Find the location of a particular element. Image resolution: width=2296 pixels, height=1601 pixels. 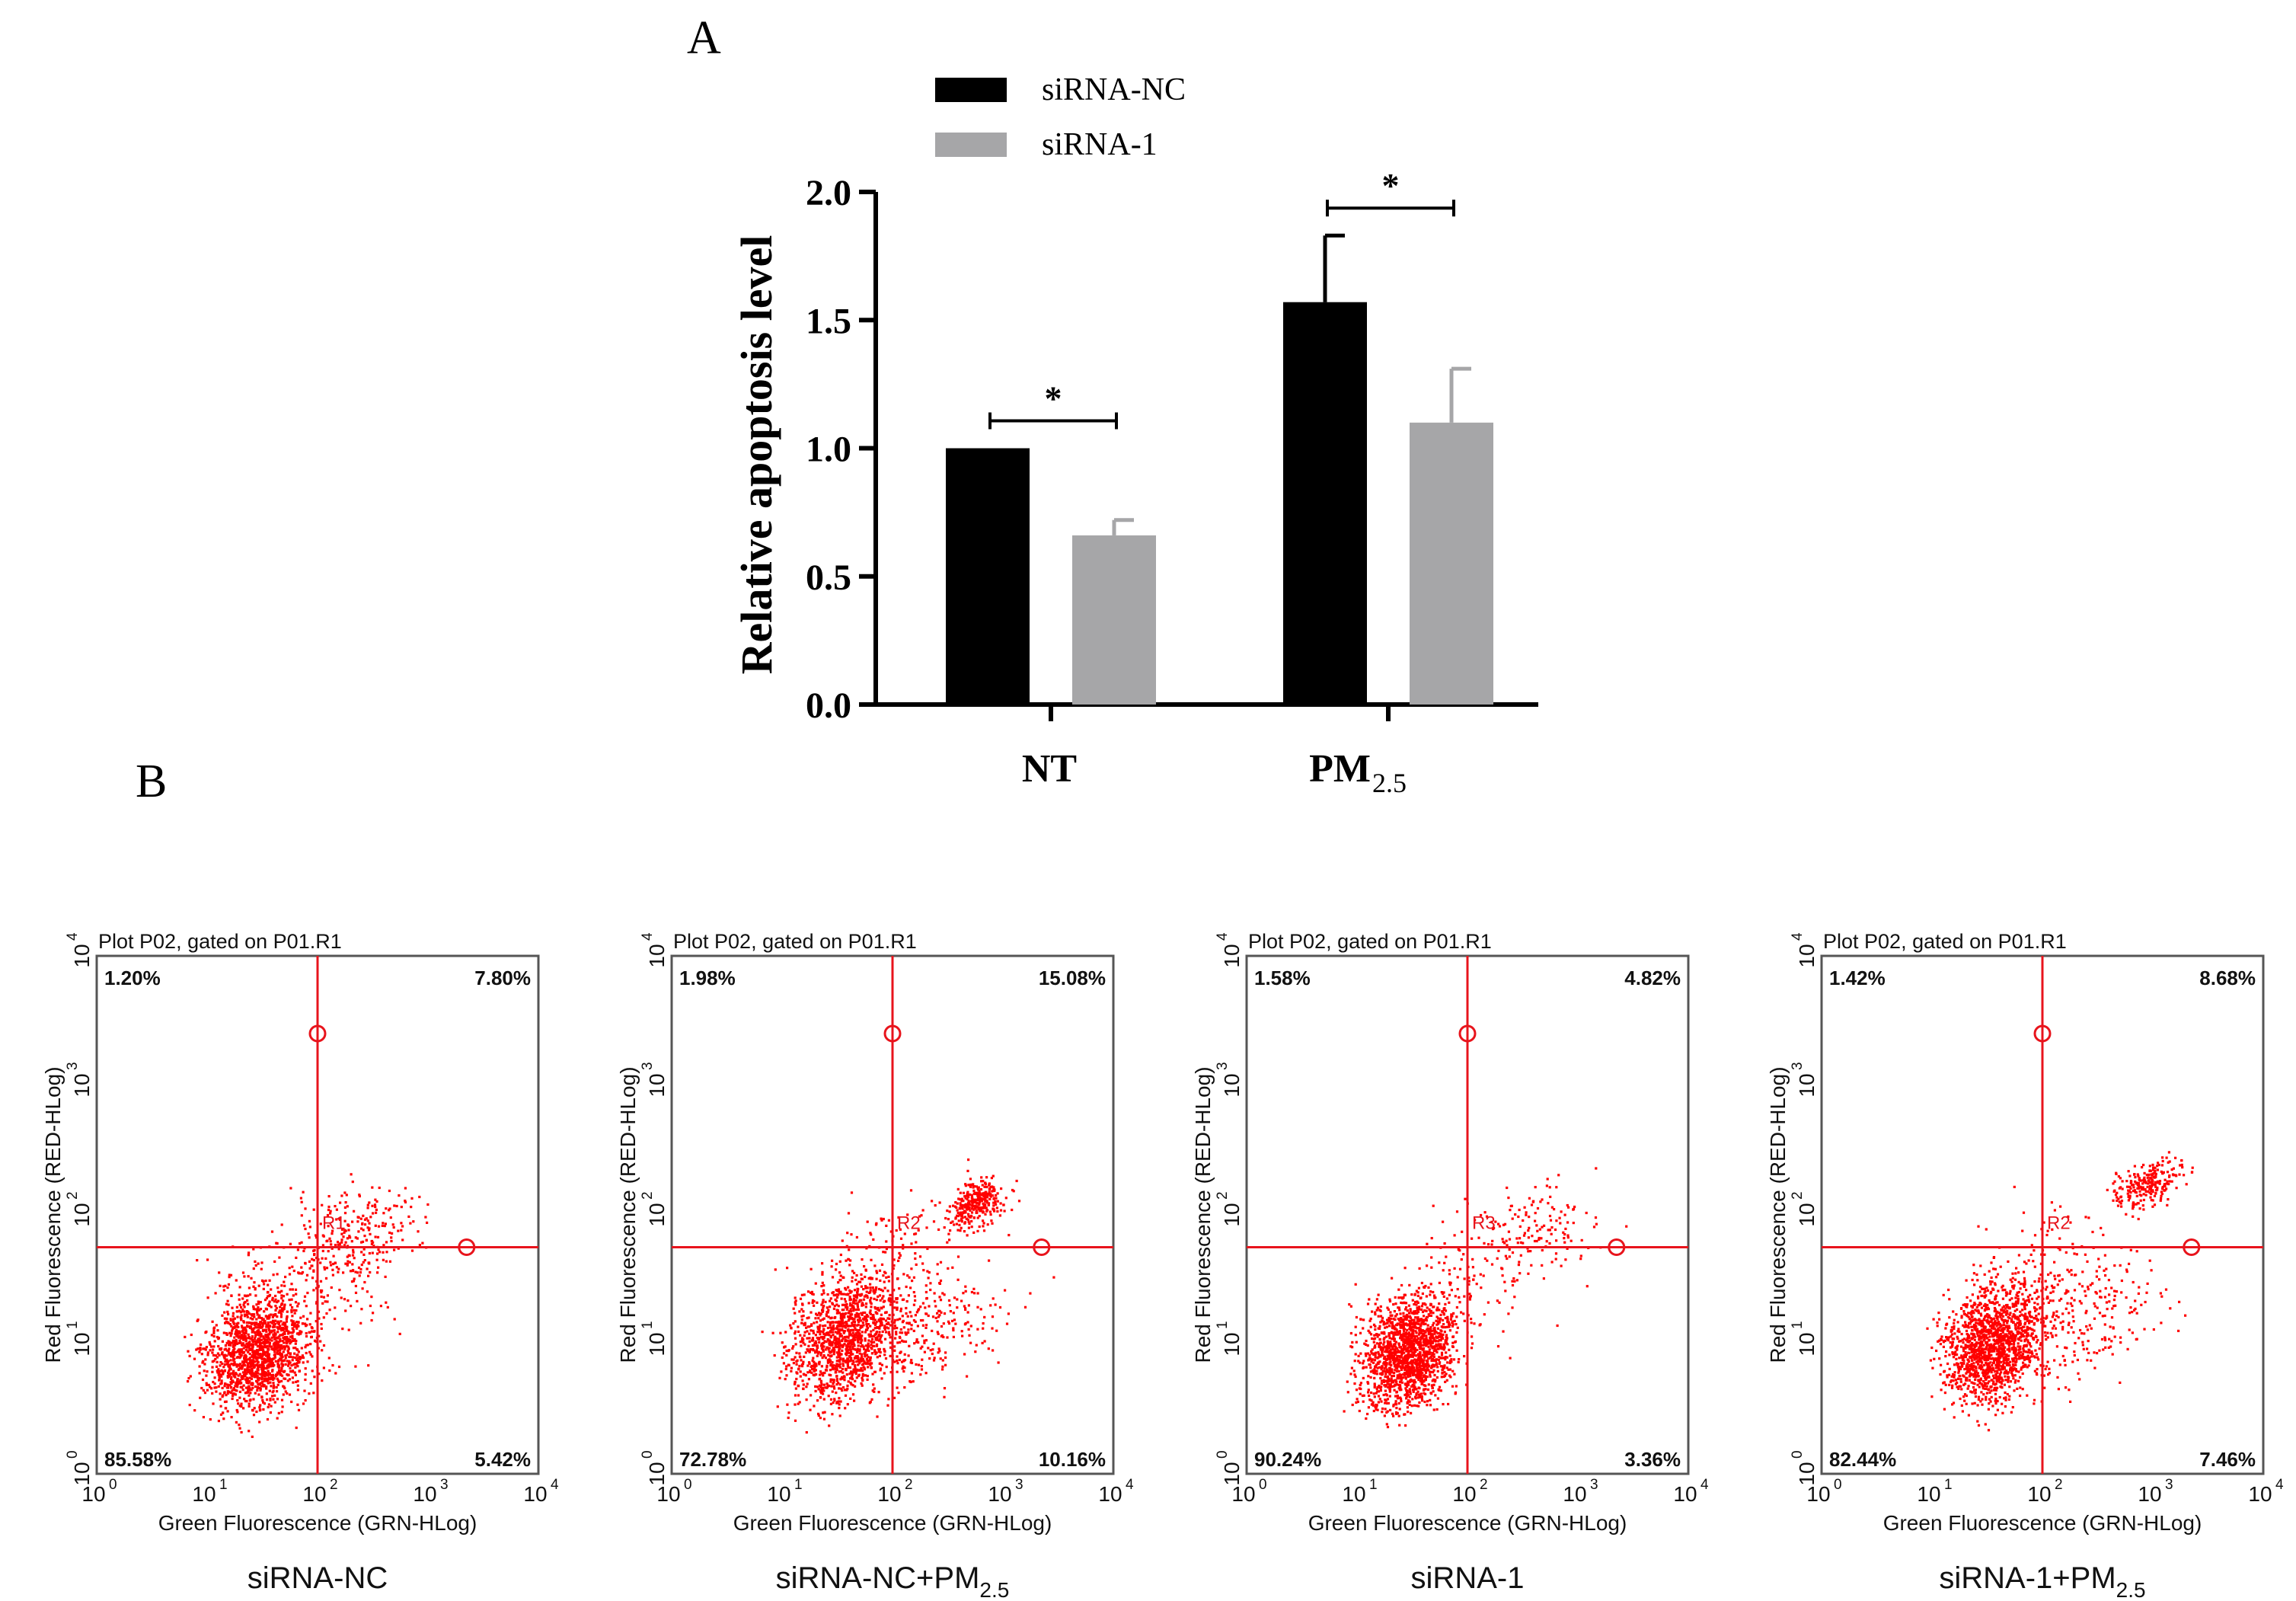

y-tick-label: 0.0 is located at coordinates (828, 705).